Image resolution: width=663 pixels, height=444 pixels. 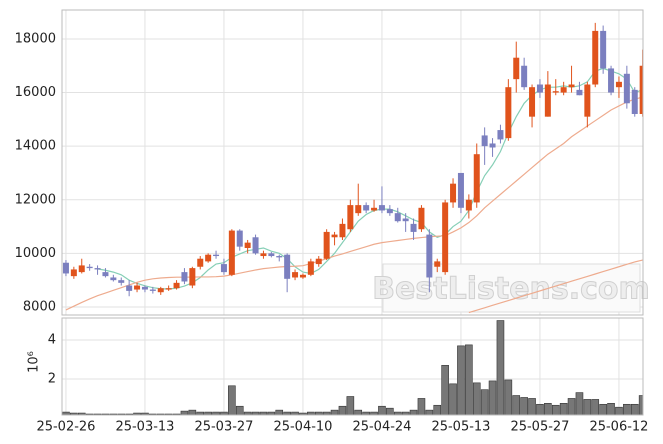 What do you see at coordinates (35, 146) in the screenshot?
I see `y-tick-label: 14000` at bounding box center [35, 146].